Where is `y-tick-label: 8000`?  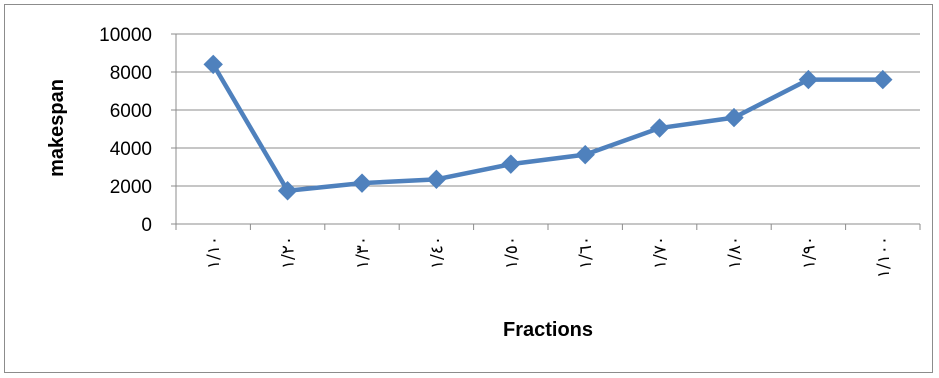 y-tick-label: 8000 is located at coordinates (131, 73).